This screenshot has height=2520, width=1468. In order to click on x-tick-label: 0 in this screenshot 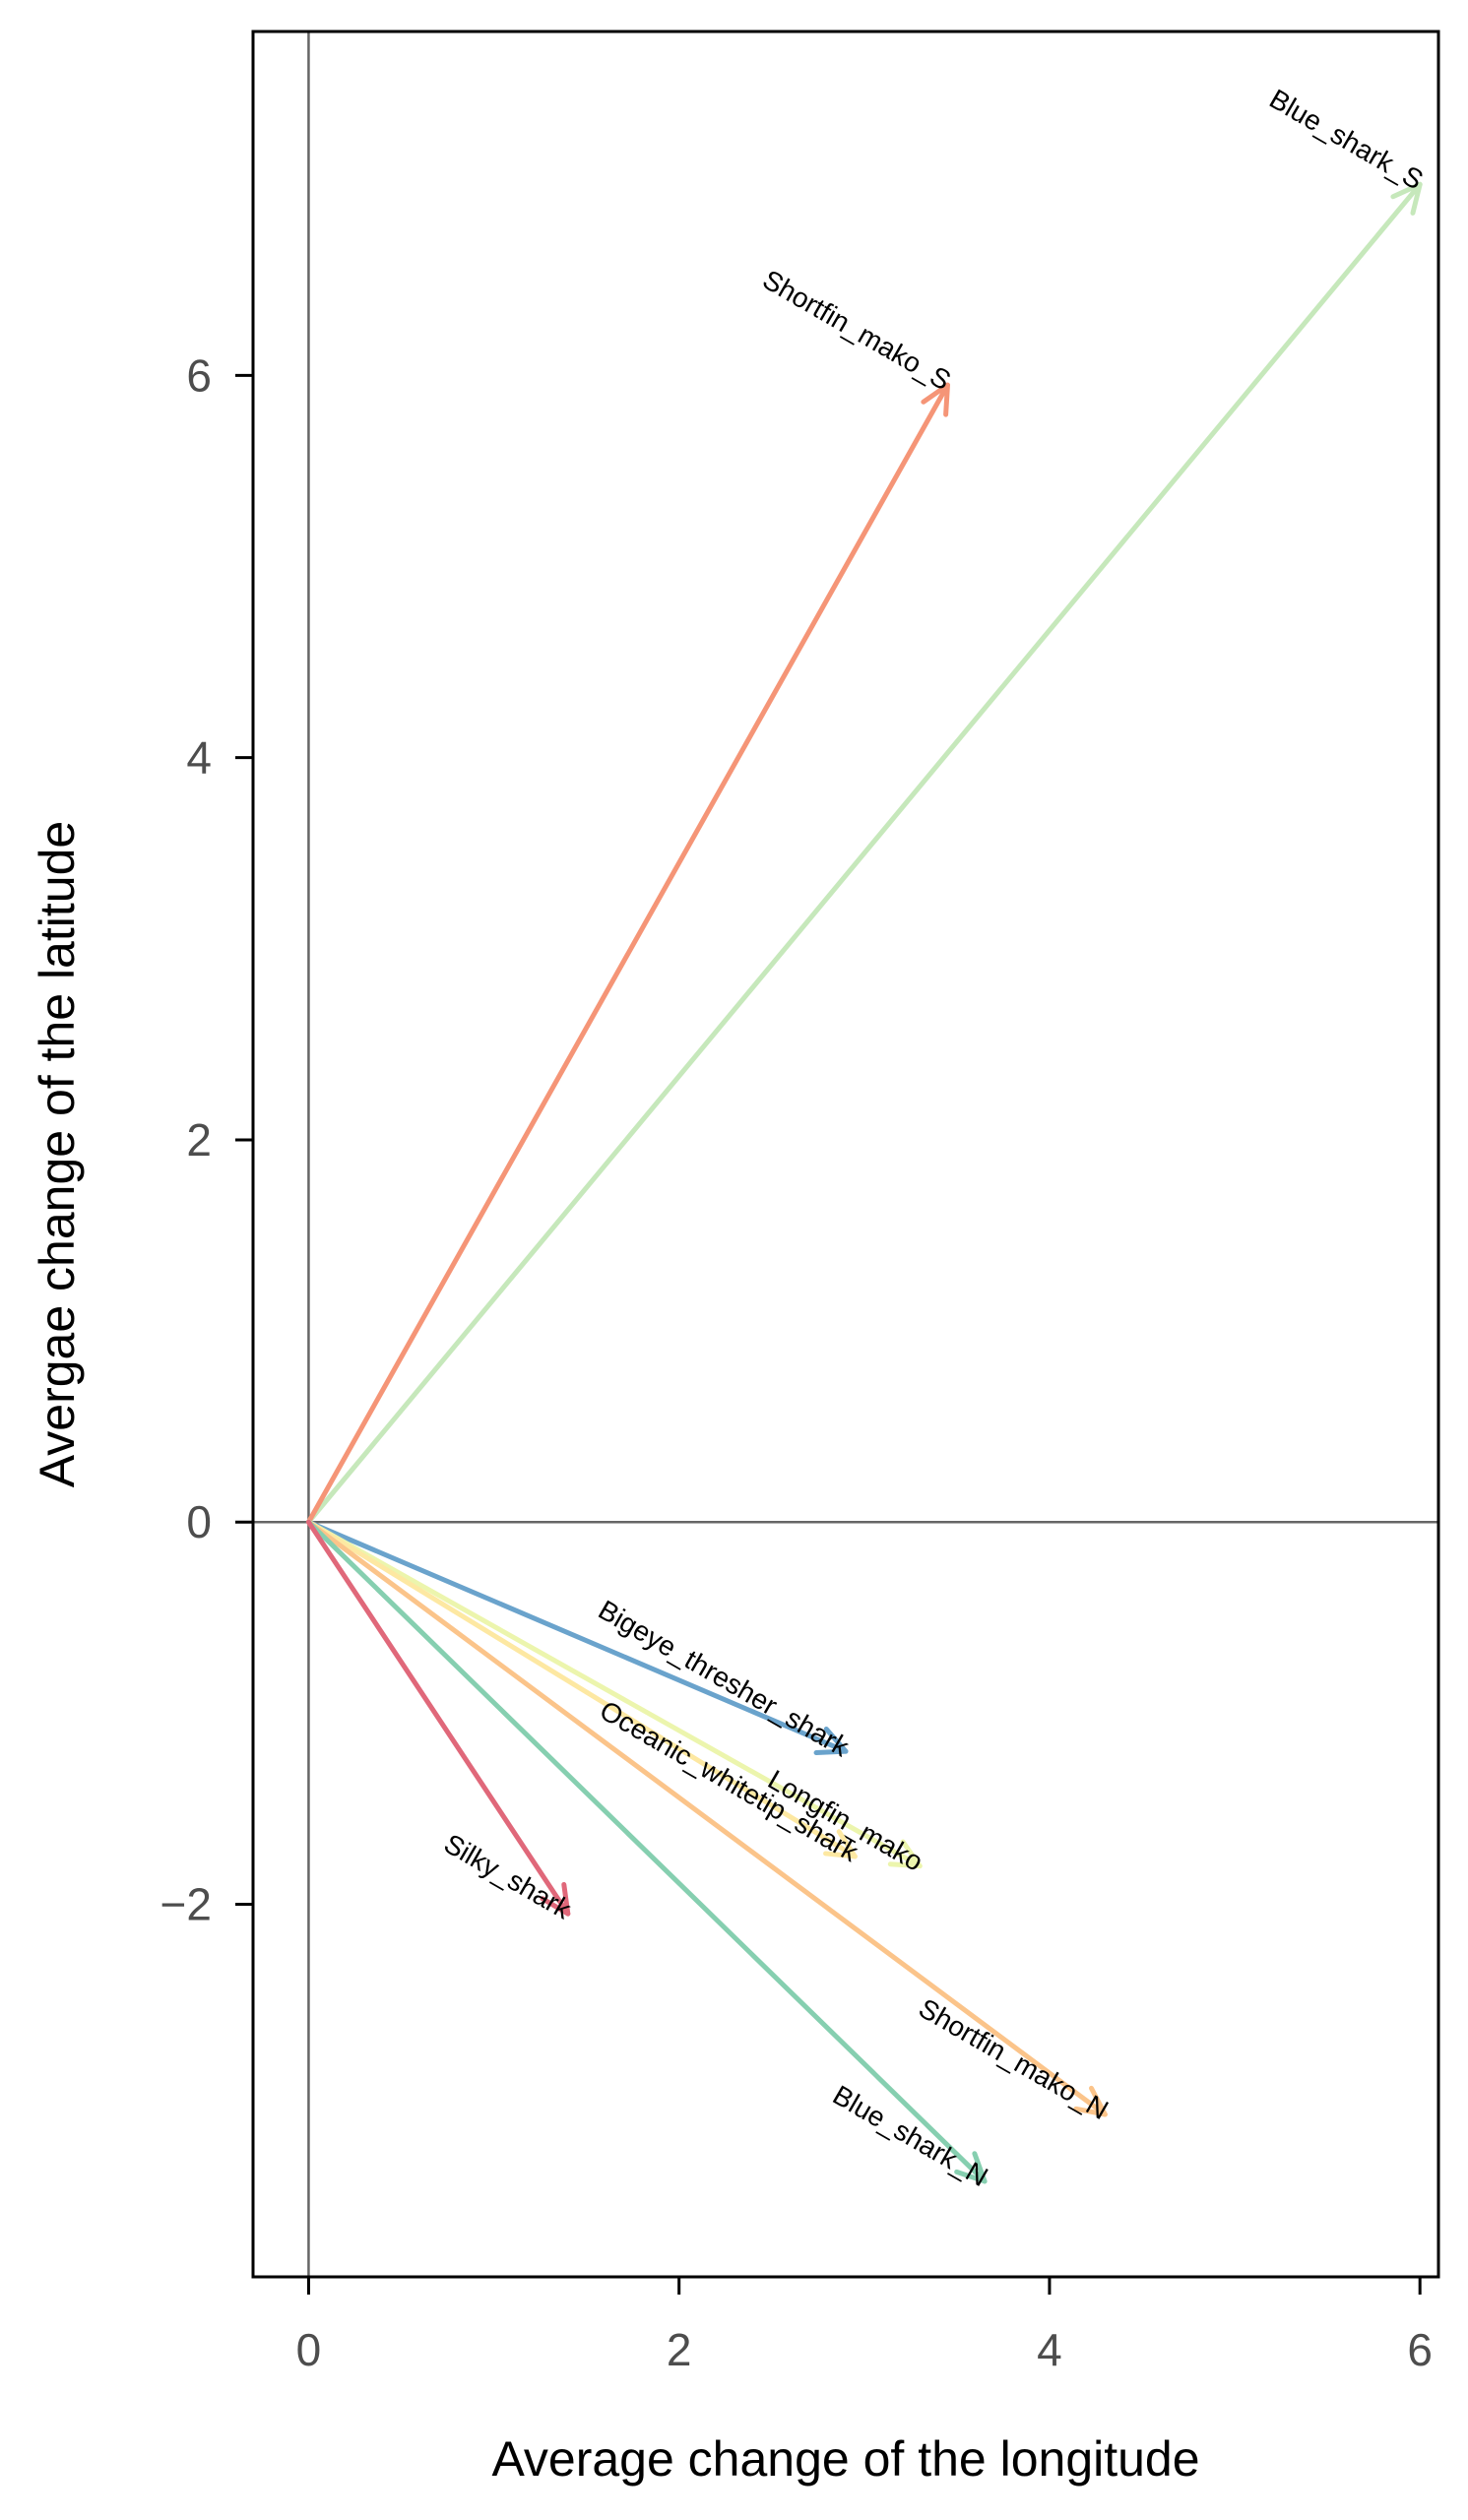, I will do `click(309, 2349)`.